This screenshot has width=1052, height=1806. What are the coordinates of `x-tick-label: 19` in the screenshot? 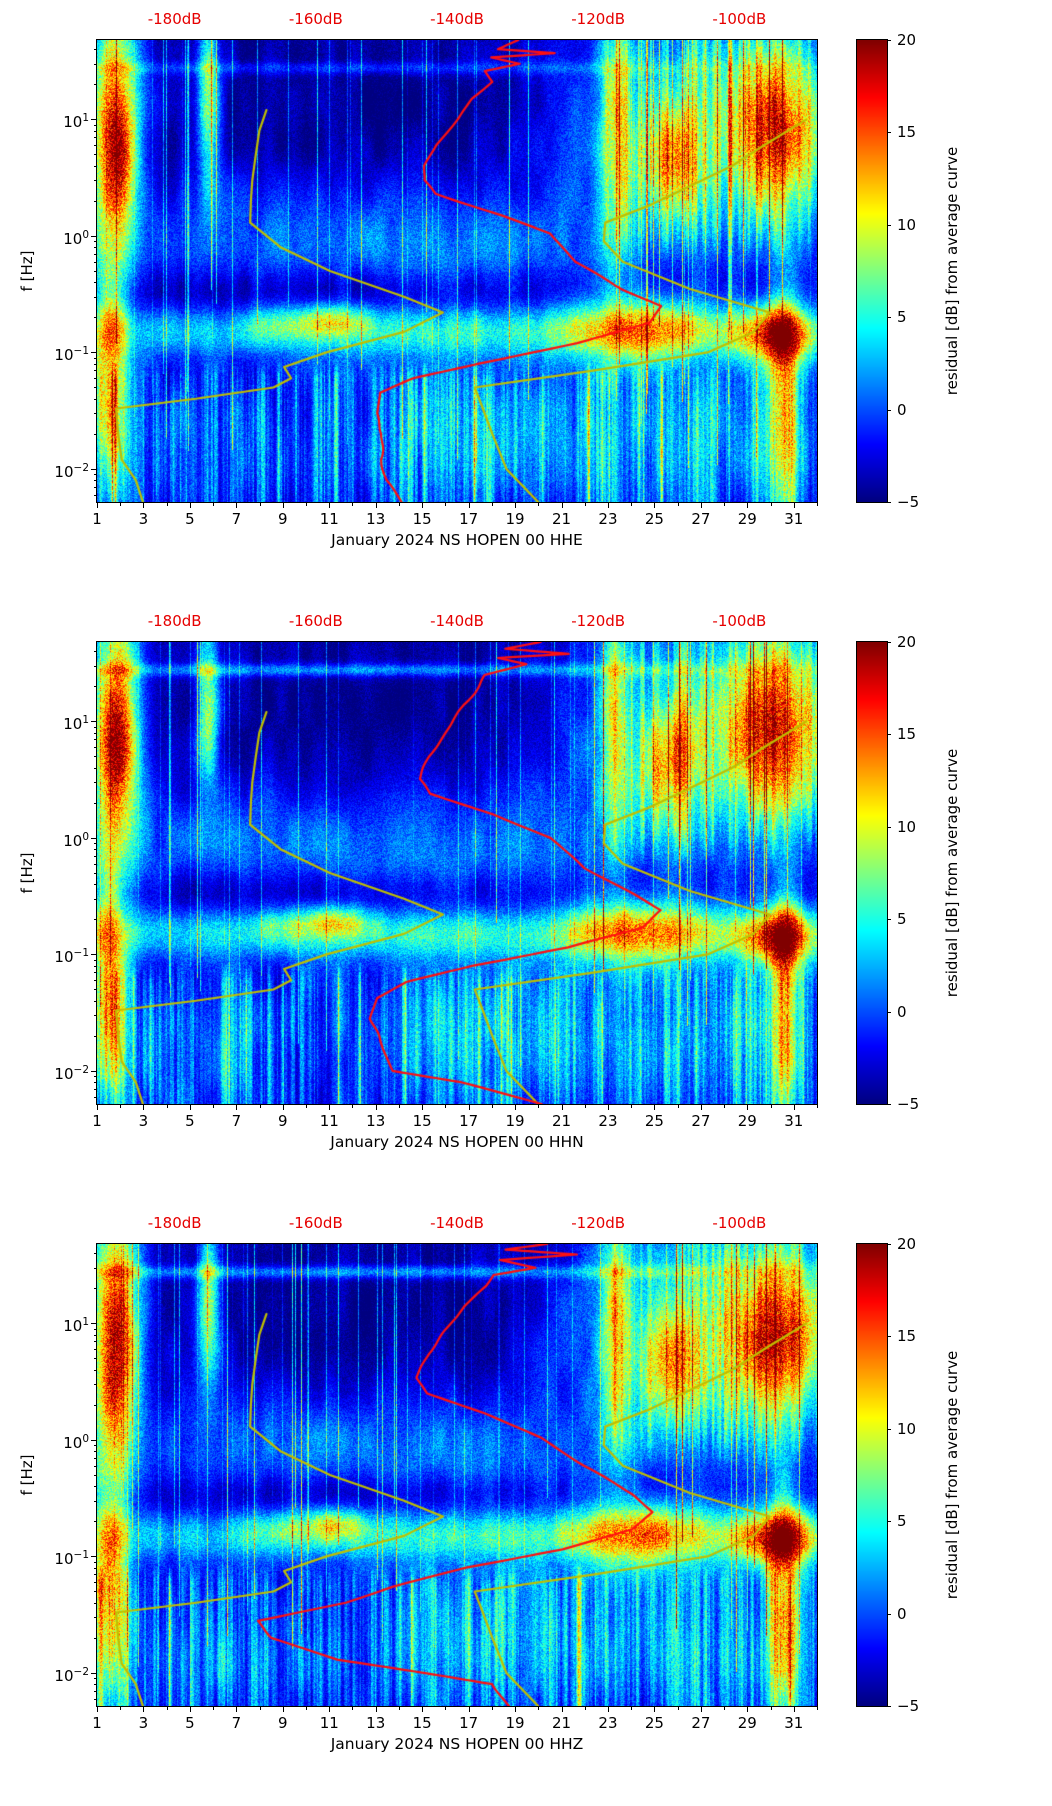 It's located at (515, 1723).